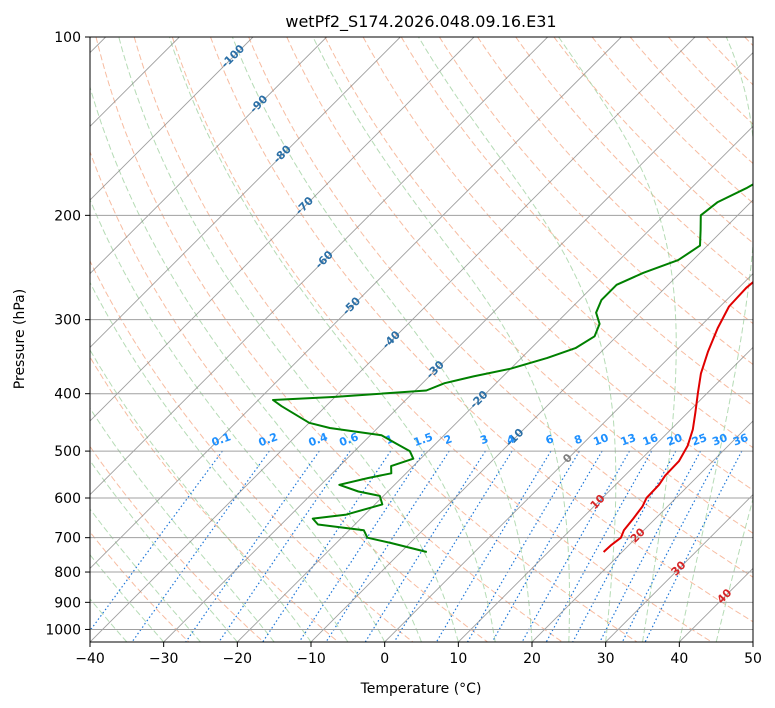 The width and height of the screenshot is (775, 708). I want to click on y-axis-label: Pressure (hPa), so click(20, 339).